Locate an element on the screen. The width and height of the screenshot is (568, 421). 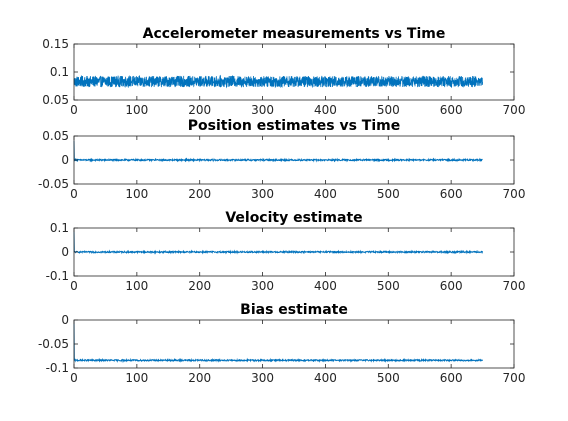
y-tick-label: 0.15 is located at coordinates (55, 44).